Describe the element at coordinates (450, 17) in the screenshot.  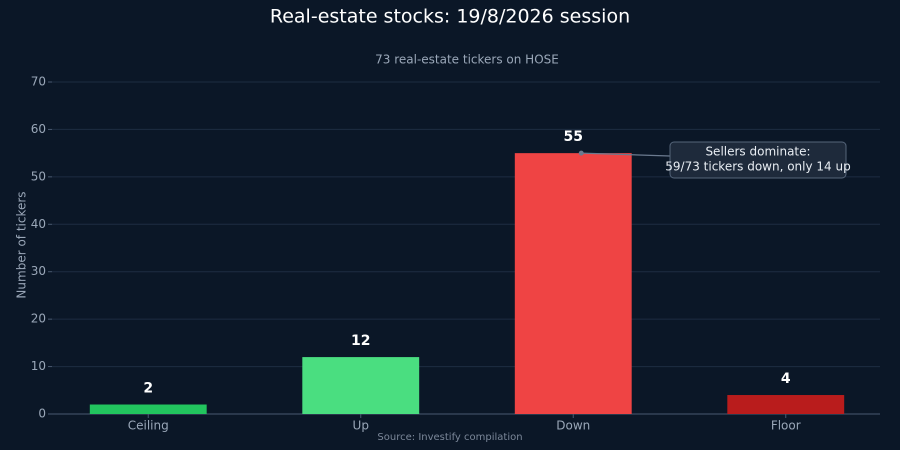
I see `chart-title: Real-estate stocks: 19/8/2026 session` at that location.